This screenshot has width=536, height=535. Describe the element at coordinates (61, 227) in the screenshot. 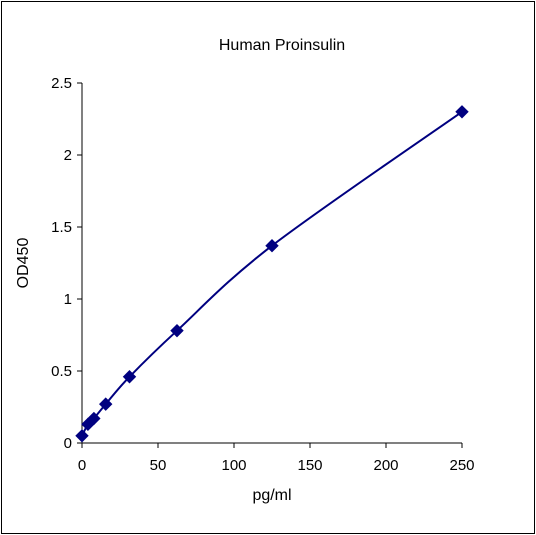

I see `y-tick-label: 1.5` at that location.